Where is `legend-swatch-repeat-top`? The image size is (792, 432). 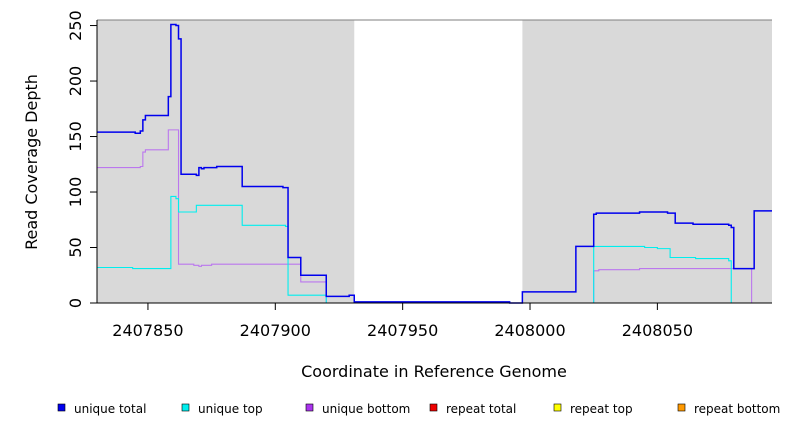 legend-swatch-repeat-top is located at coordinates (557, 407).